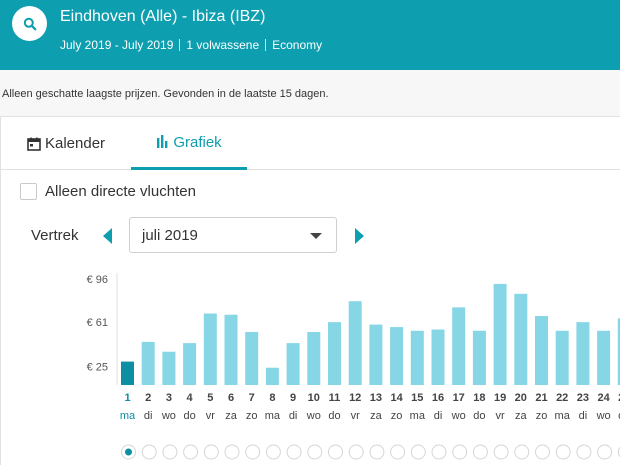 This screenshot has width=620, height=465. What do you see at coordinates (438, 398) in the screenshot?
I see `day-number-label: 16` at bounding box center [438, 398].